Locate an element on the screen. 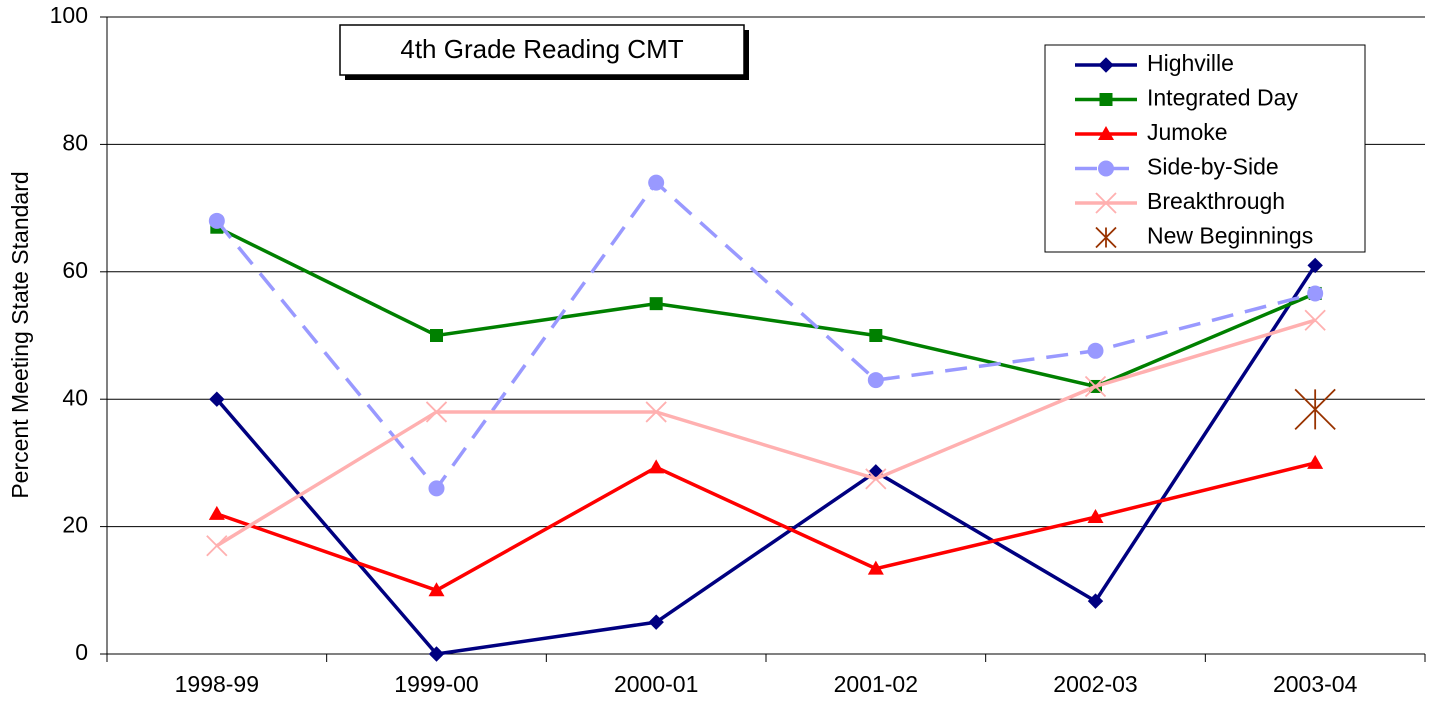  legend-label: Highville is located at coordinates (1190, 63).